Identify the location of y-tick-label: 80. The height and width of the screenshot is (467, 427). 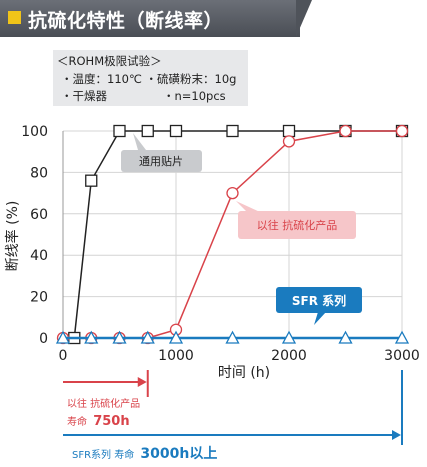
(39, 173).